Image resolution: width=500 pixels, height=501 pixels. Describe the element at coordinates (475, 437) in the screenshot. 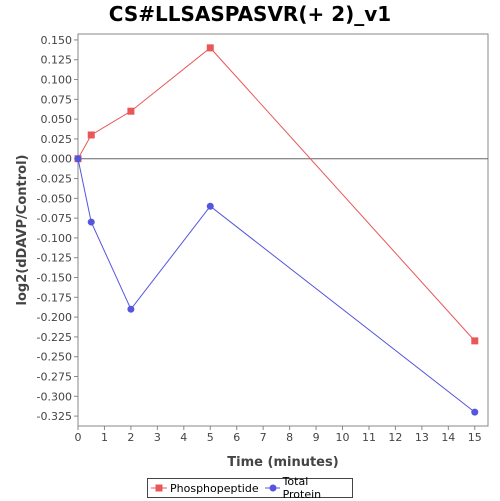

I see `x-tick-label: 15` at that location.